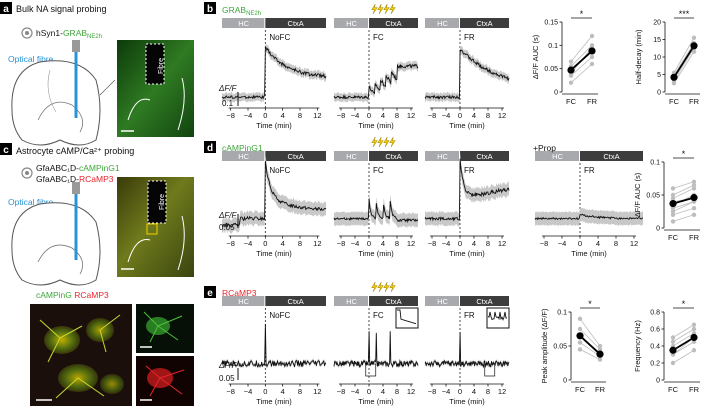 The height and width of the screenshot is (414, 714). Describe the element at coordinates (658, 381) in the screenshot. I see `y-tick-label: 0` at that location.